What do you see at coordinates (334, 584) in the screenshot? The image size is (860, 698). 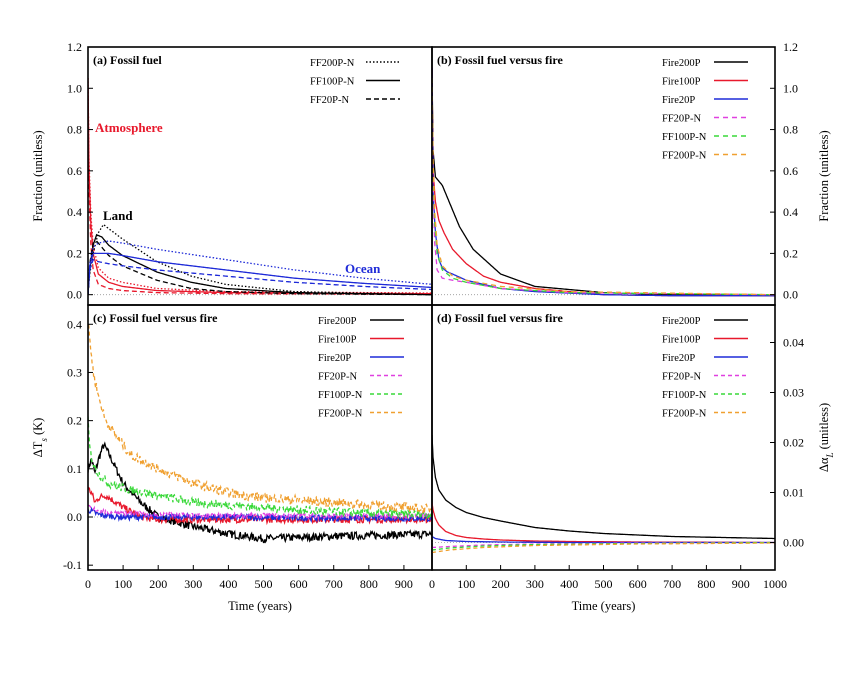 I see `x-tick-label-c-7: 700` at bounding box center [334, 584].